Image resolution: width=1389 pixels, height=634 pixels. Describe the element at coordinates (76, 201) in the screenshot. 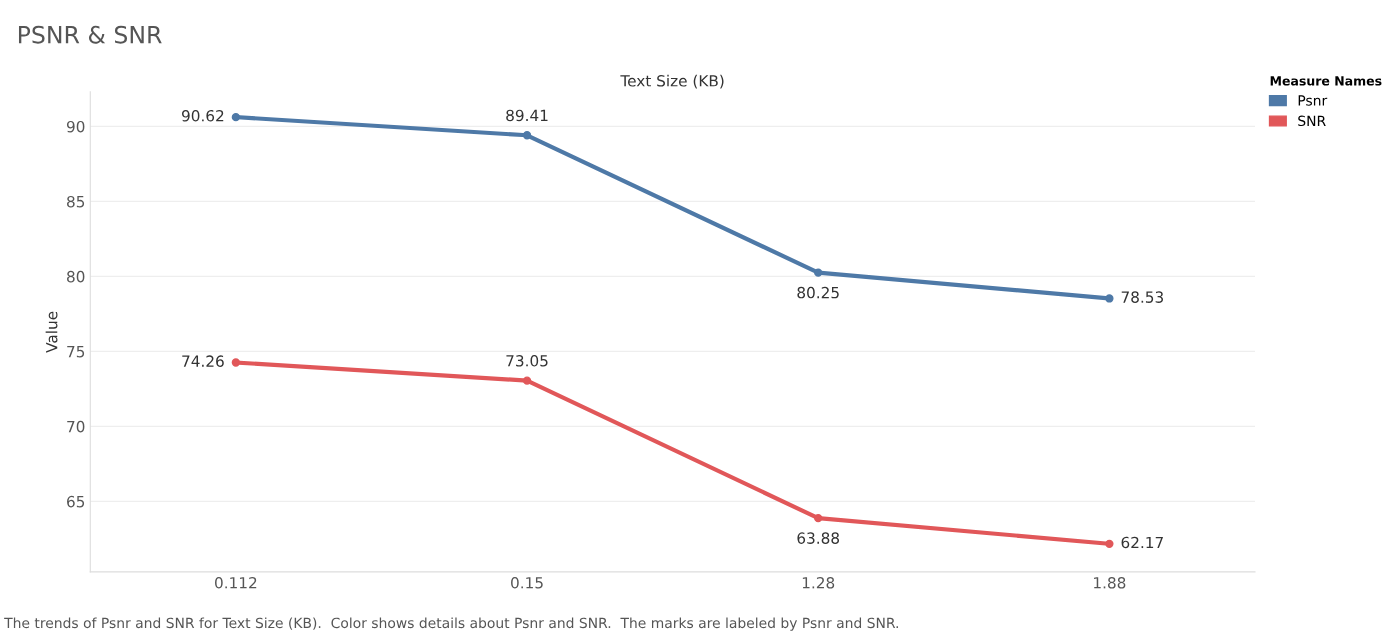

I see `y-tick-label: 85` at that location.